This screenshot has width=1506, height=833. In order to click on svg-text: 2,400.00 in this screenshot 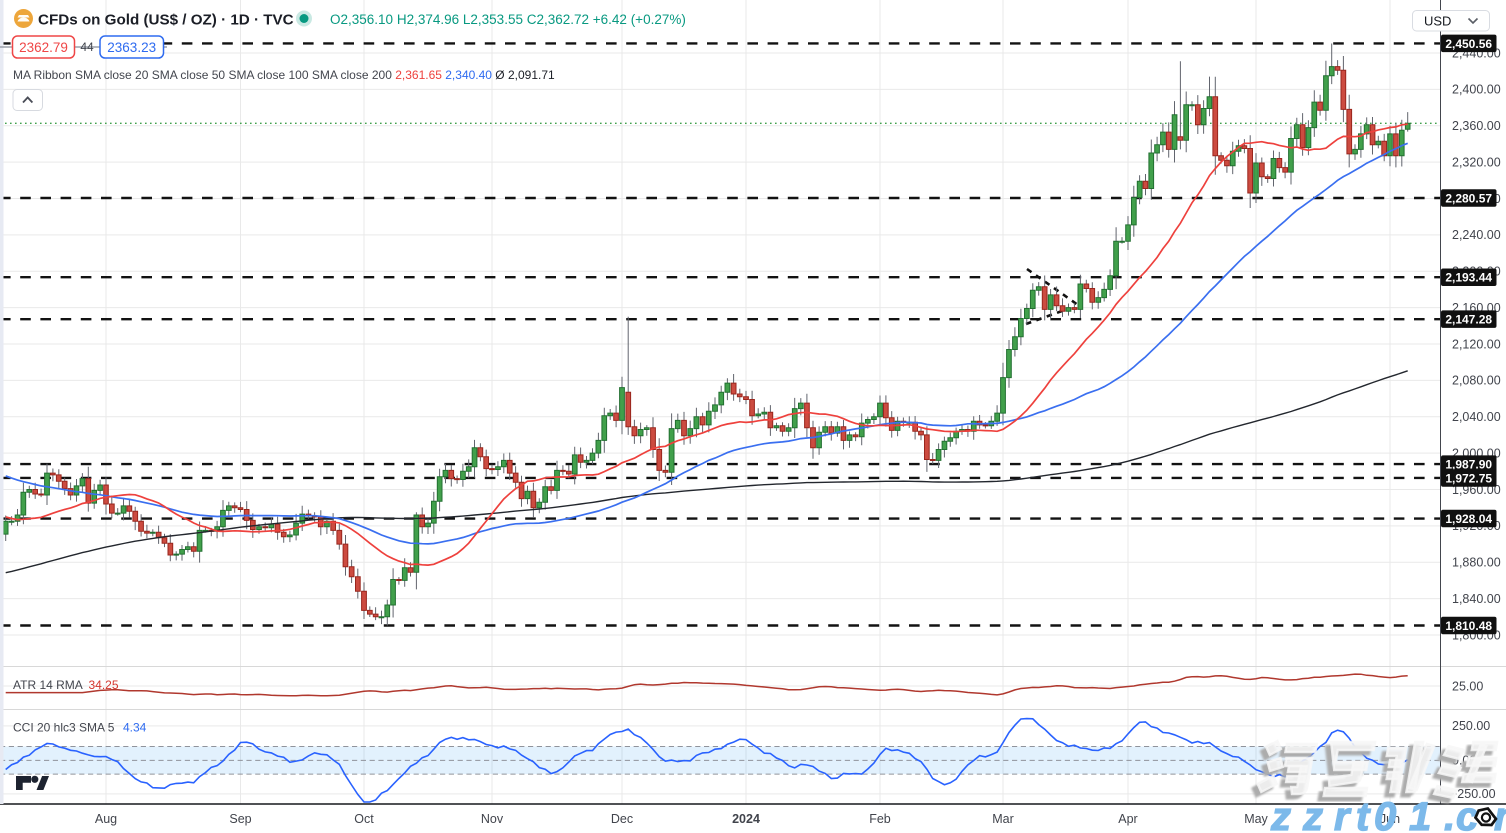, I will do `click(1476, 90)`.